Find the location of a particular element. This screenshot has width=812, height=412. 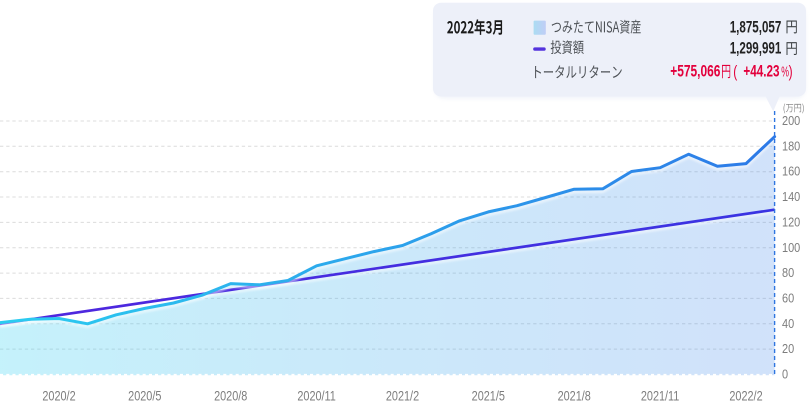

svg-text: 40 is located at coordinates (788, 323).